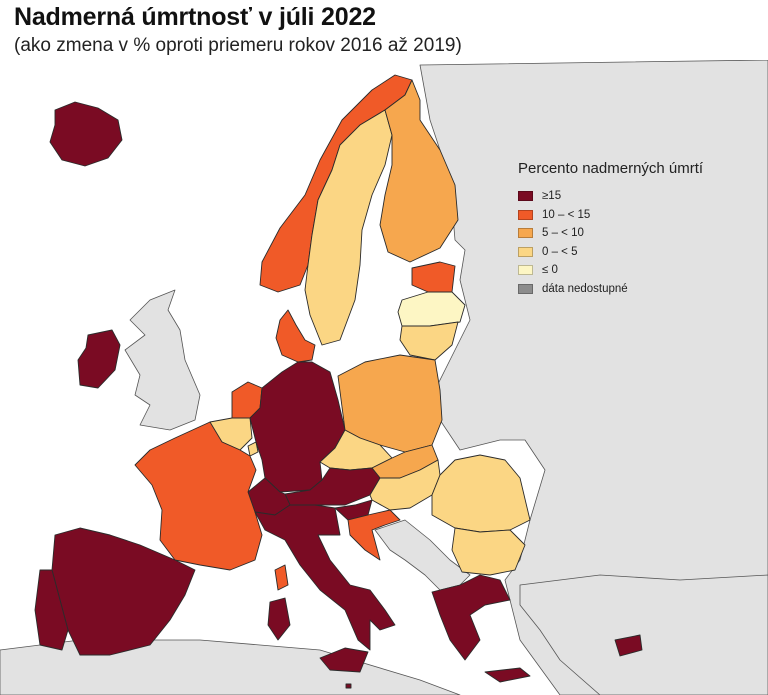 This screenshot has width=768, height=695. I want to click on region-estonia, so click(433, 277).